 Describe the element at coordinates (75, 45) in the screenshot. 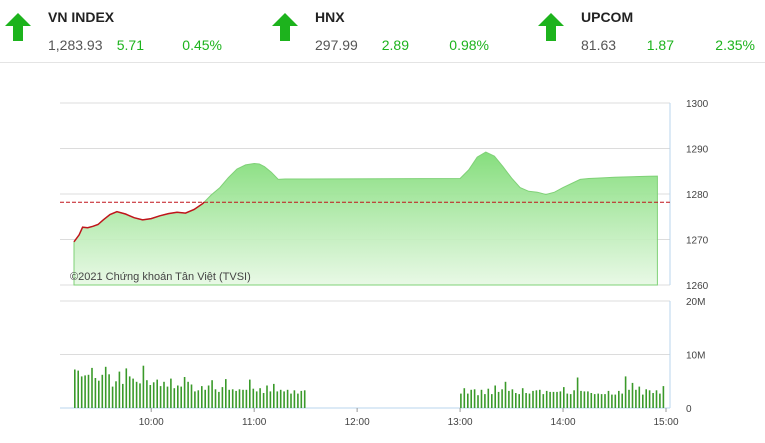

I see `ticker-value: 1,283.93` at that location.